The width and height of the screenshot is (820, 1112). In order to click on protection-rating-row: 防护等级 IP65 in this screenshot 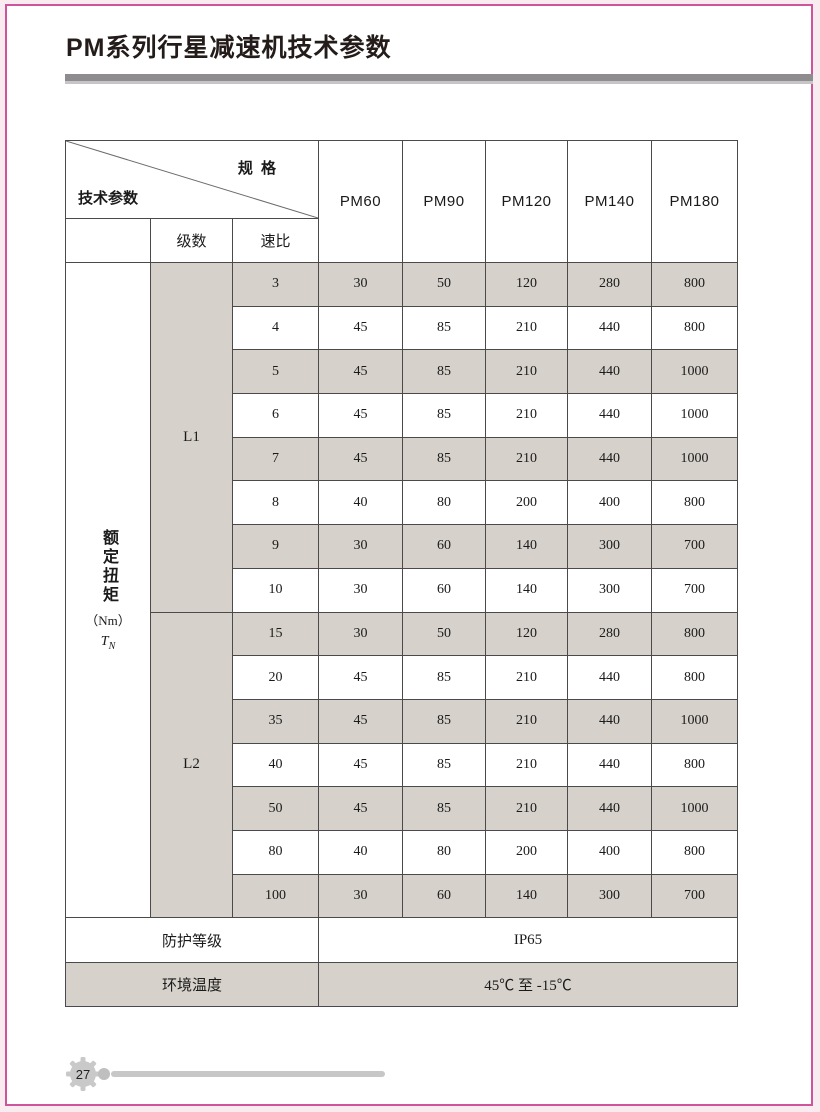, I will do `click(401, 940)`.